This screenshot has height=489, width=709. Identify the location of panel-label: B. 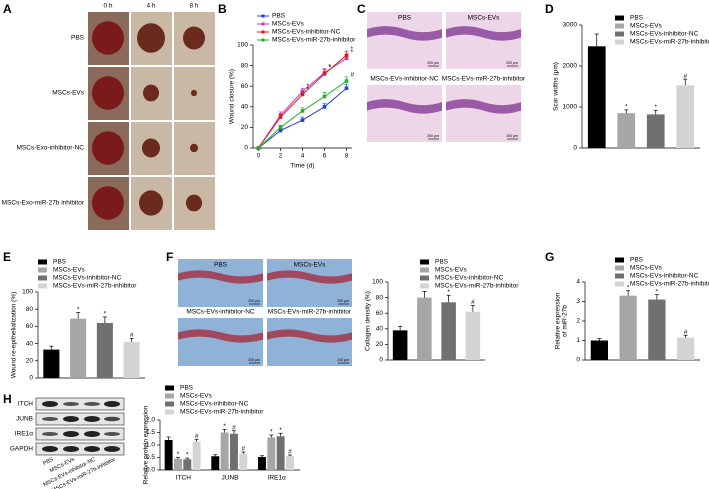
(222, 9).